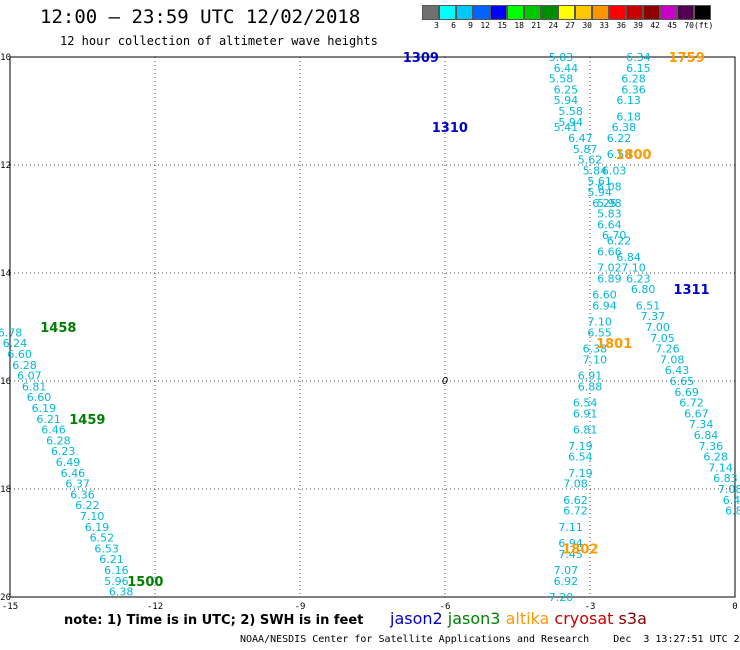 Image resolution: width=740 pixels, height=650 pixels. What do you see at coordinates (696, 413) in the screenshot?
I see `swh-value-label: 6.67` at bounding box center [696, 413].